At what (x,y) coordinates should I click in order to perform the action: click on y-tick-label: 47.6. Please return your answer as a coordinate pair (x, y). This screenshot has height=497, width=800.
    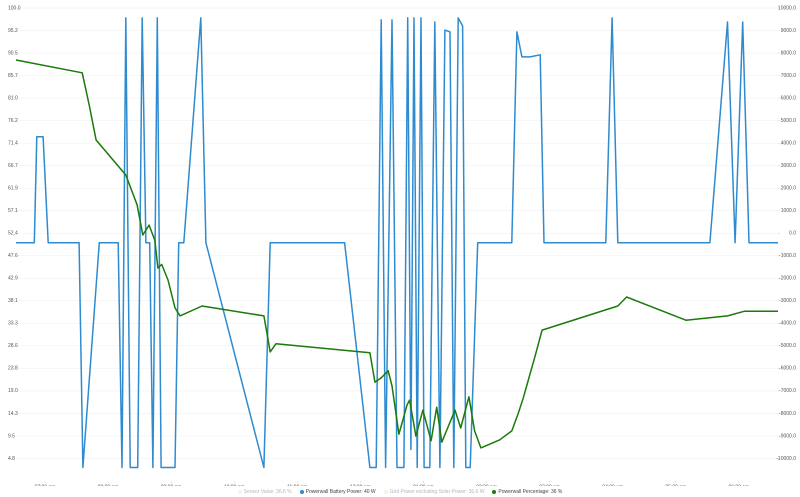
    Looking at the image, I should click on (13, 256).